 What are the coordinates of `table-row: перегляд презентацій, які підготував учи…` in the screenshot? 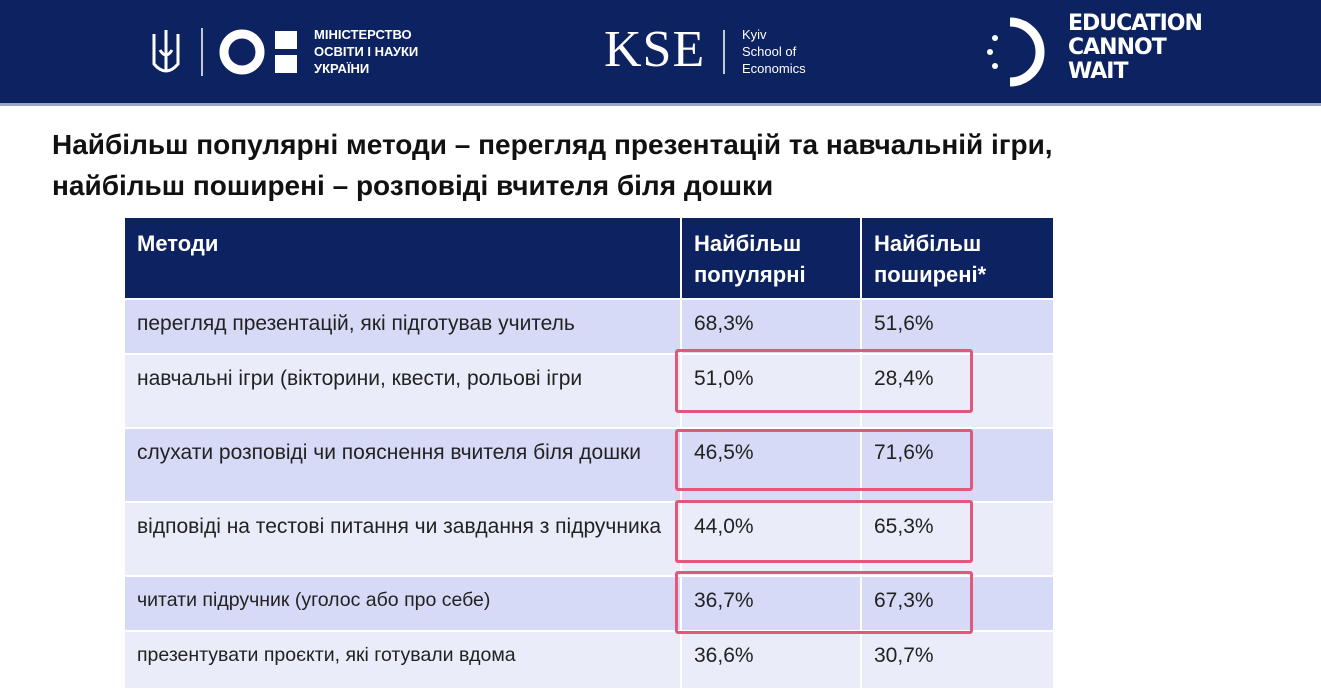 It's located at (589, 326).